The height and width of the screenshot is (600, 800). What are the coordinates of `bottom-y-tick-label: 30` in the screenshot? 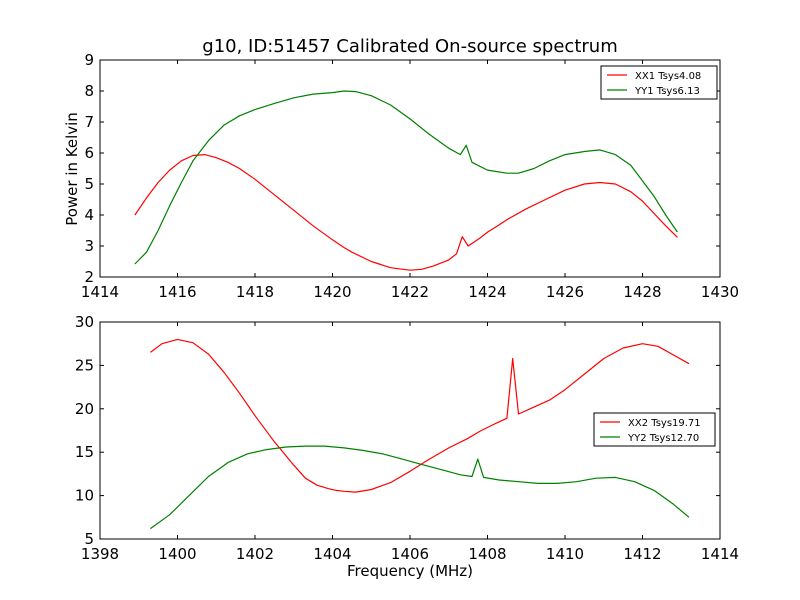 It's located at (84, 322).